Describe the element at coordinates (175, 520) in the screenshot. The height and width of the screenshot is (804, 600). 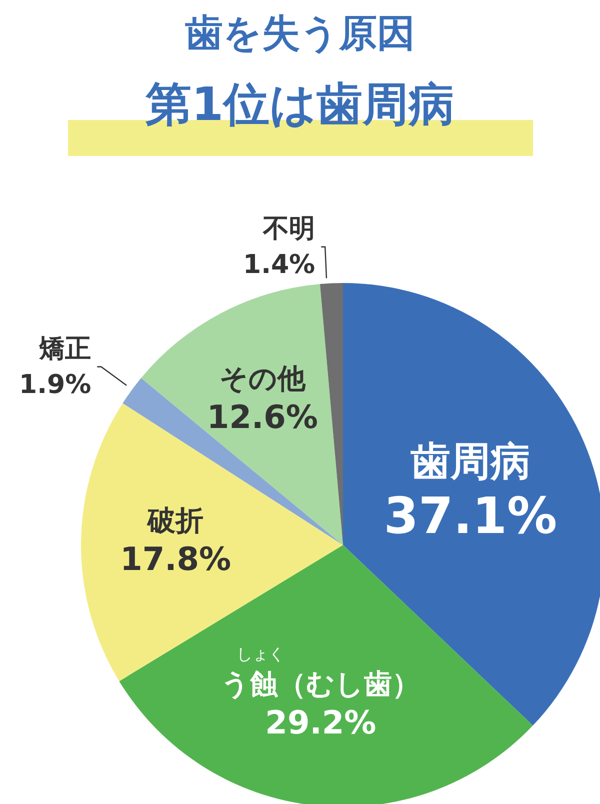
I see `slice-label: 破折` at that location.